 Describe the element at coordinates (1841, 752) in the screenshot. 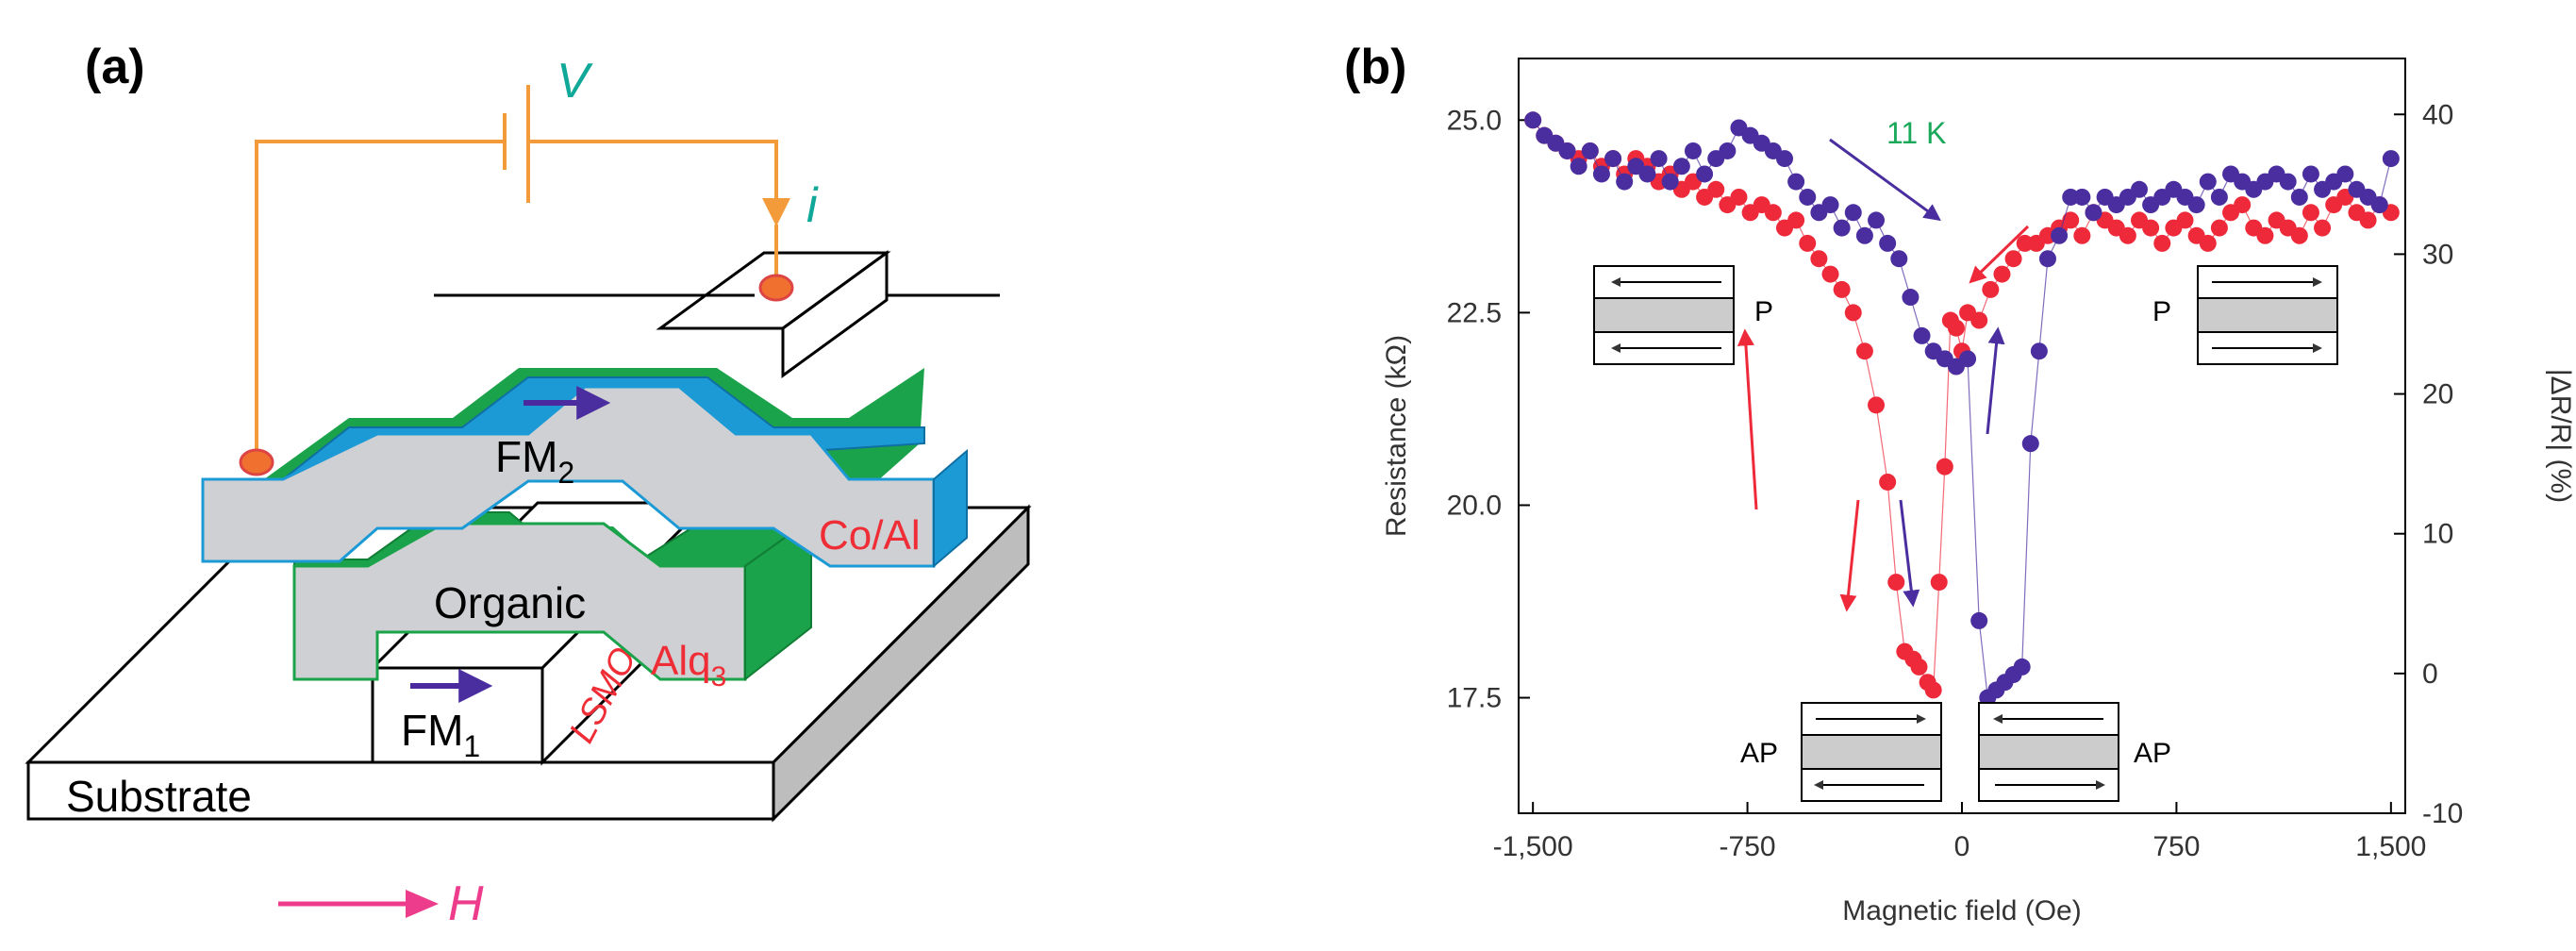

I see `inset-ap-left: AP` at that location.